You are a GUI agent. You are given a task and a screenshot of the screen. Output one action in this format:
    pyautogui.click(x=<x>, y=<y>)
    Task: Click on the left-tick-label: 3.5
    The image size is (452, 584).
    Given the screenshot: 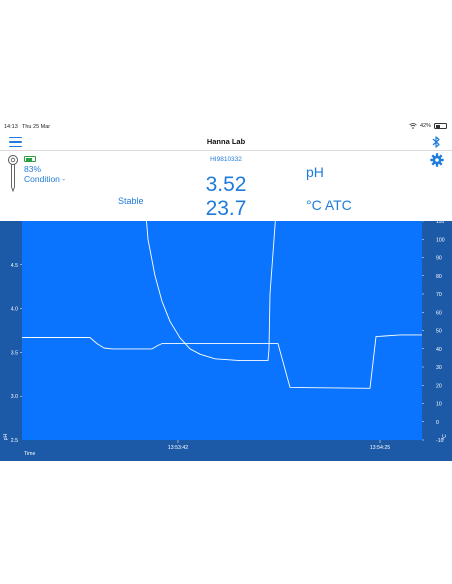 What is the action you would take?
    pyautogui.click(x=14, y=353)
    